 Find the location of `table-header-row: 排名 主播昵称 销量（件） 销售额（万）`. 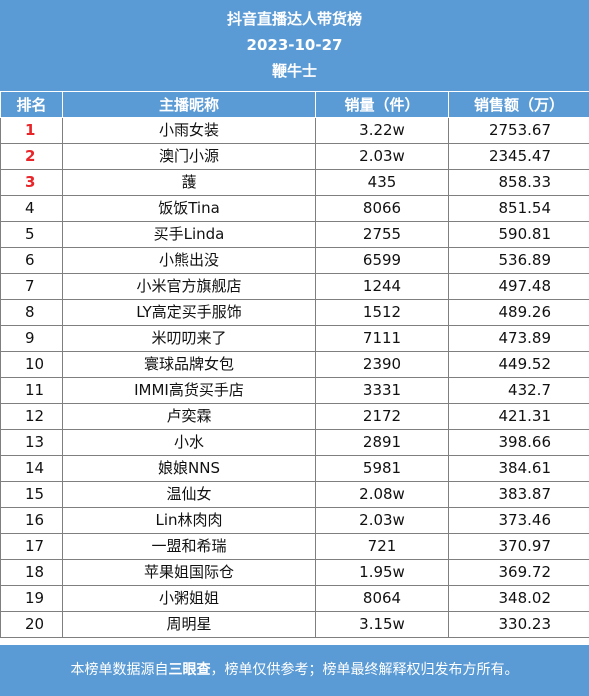

table-header-row: 排名 主播昵称 销量（件） 销售额（万） is located at coordinates (294, 104).